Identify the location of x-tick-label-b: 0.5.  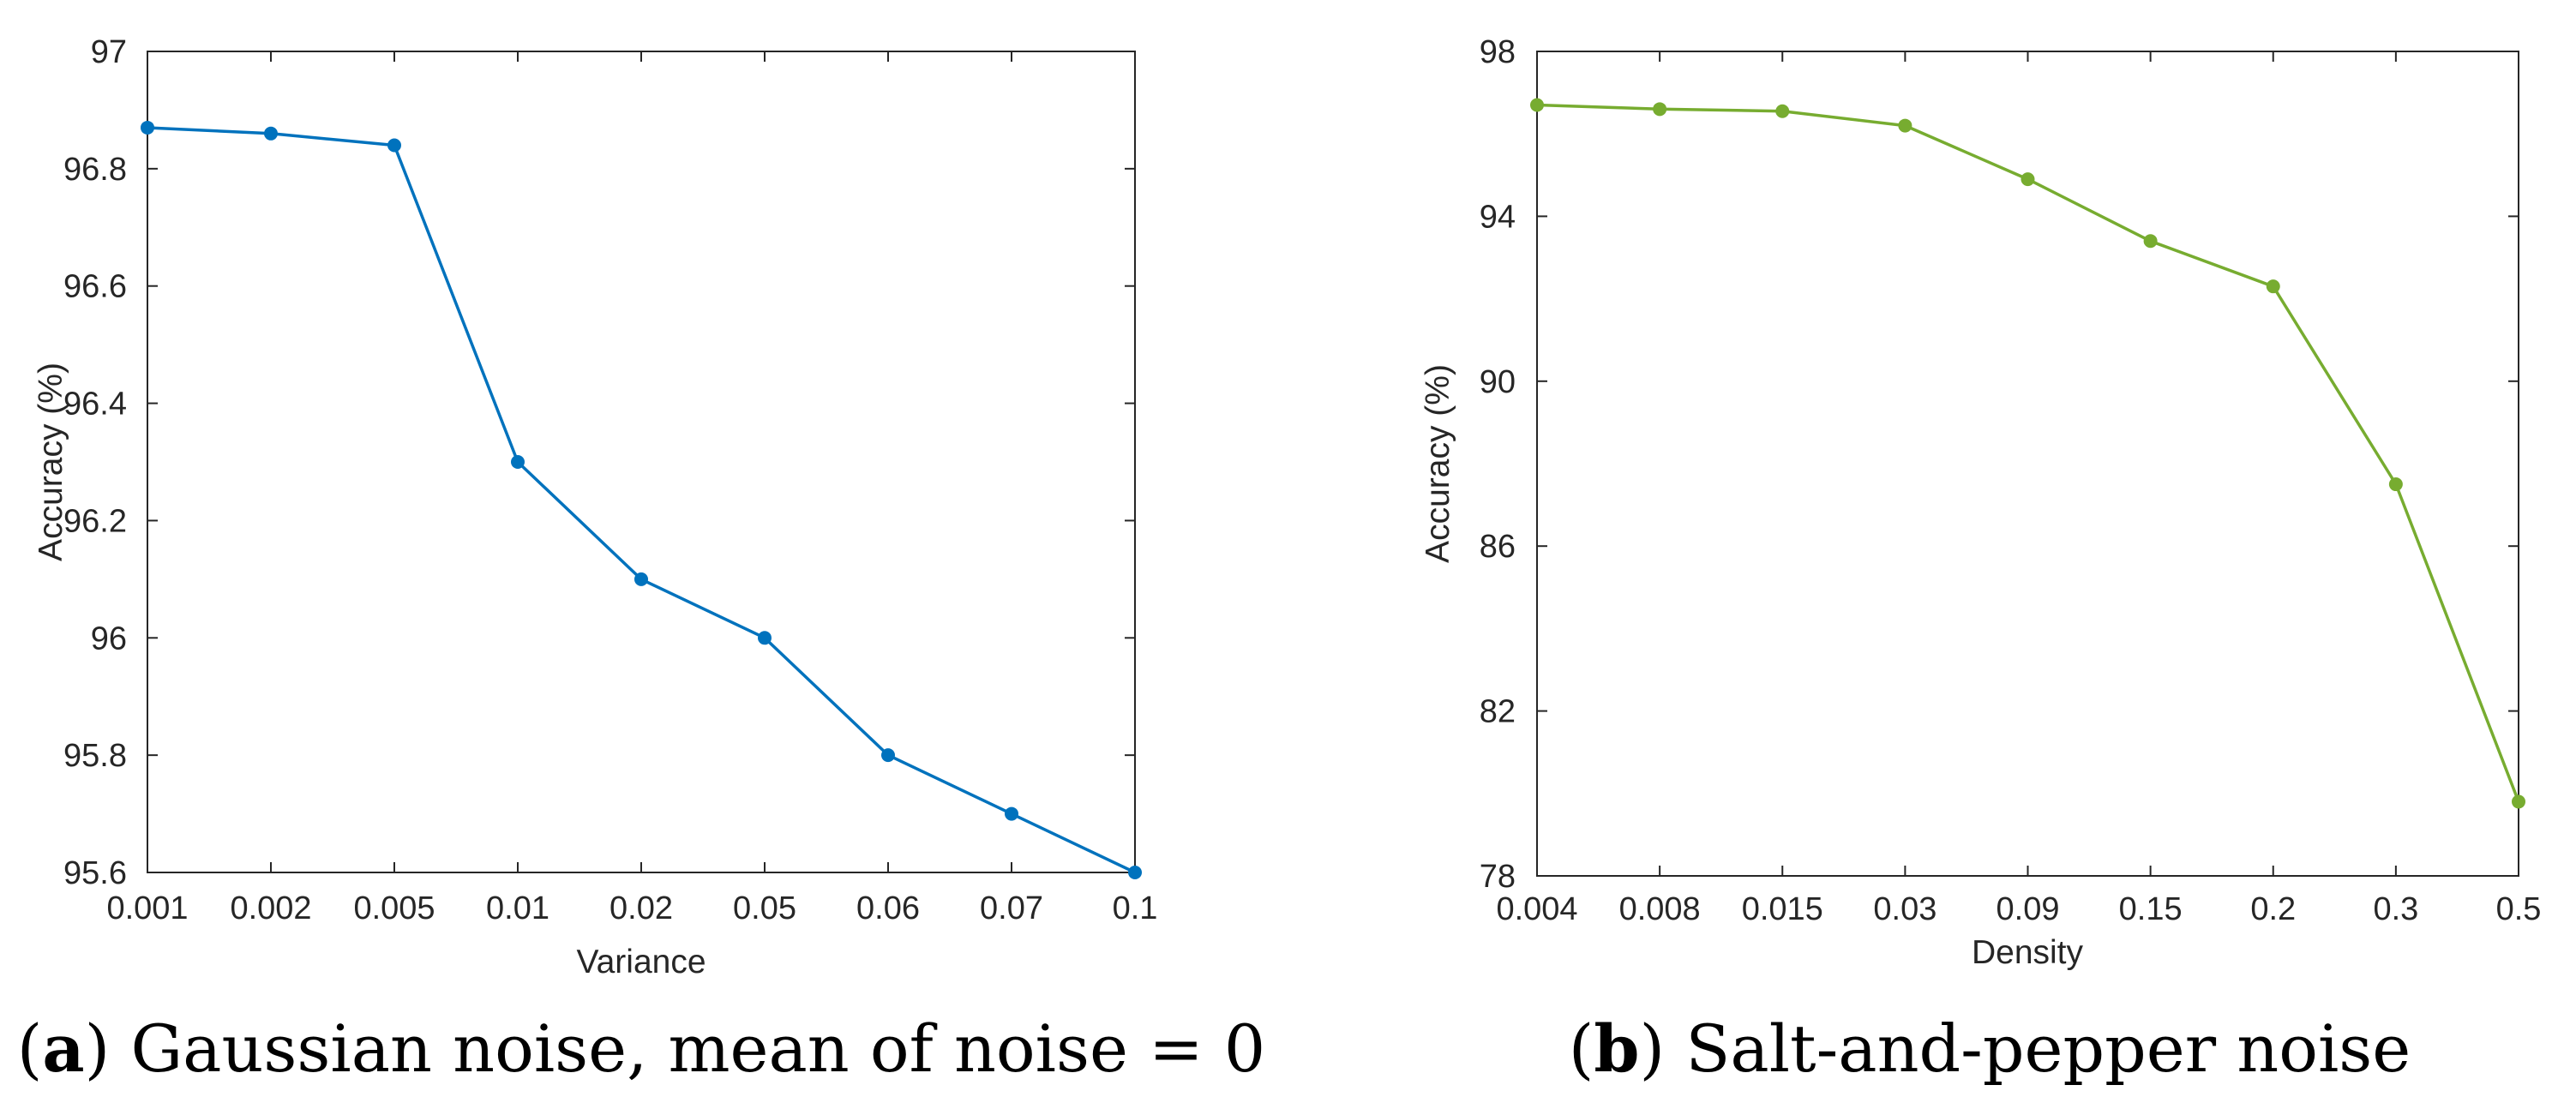
(2519, 909).